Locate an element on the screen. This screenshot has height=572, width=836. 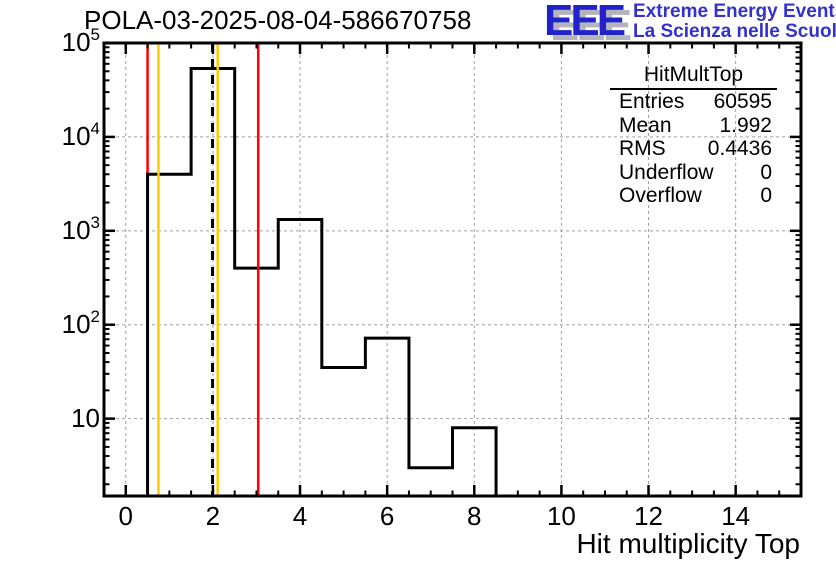
x-tick-label: 10 is located at coordinates (561, 516).